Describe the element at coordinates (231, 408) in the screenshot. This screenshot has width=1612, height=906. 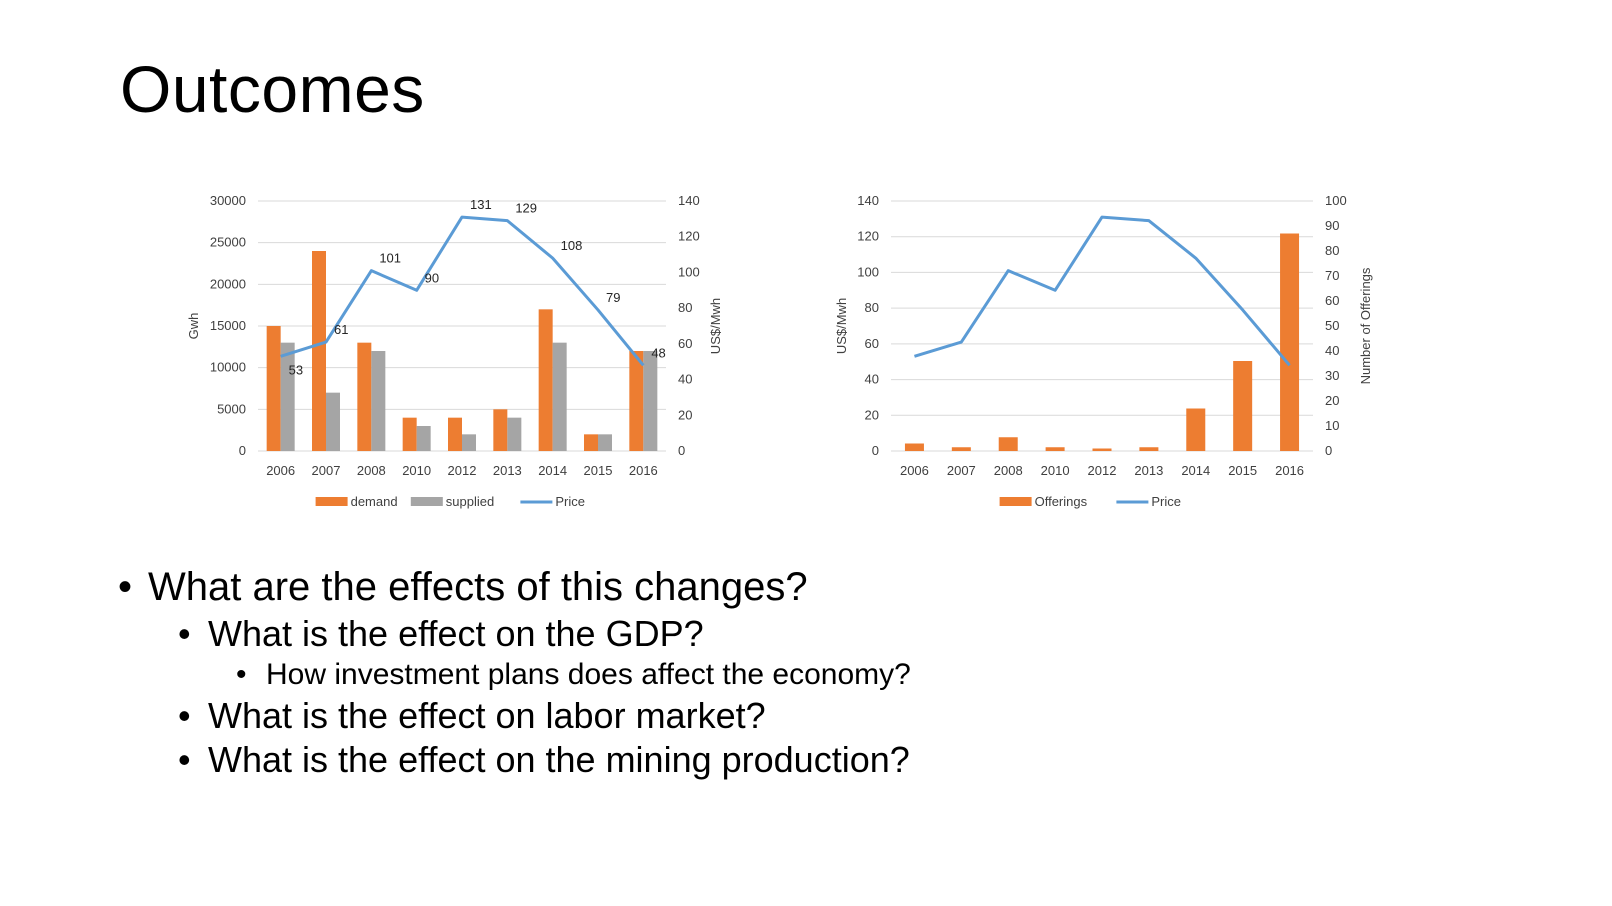
I see `y-tick-label: 5000` at that location.